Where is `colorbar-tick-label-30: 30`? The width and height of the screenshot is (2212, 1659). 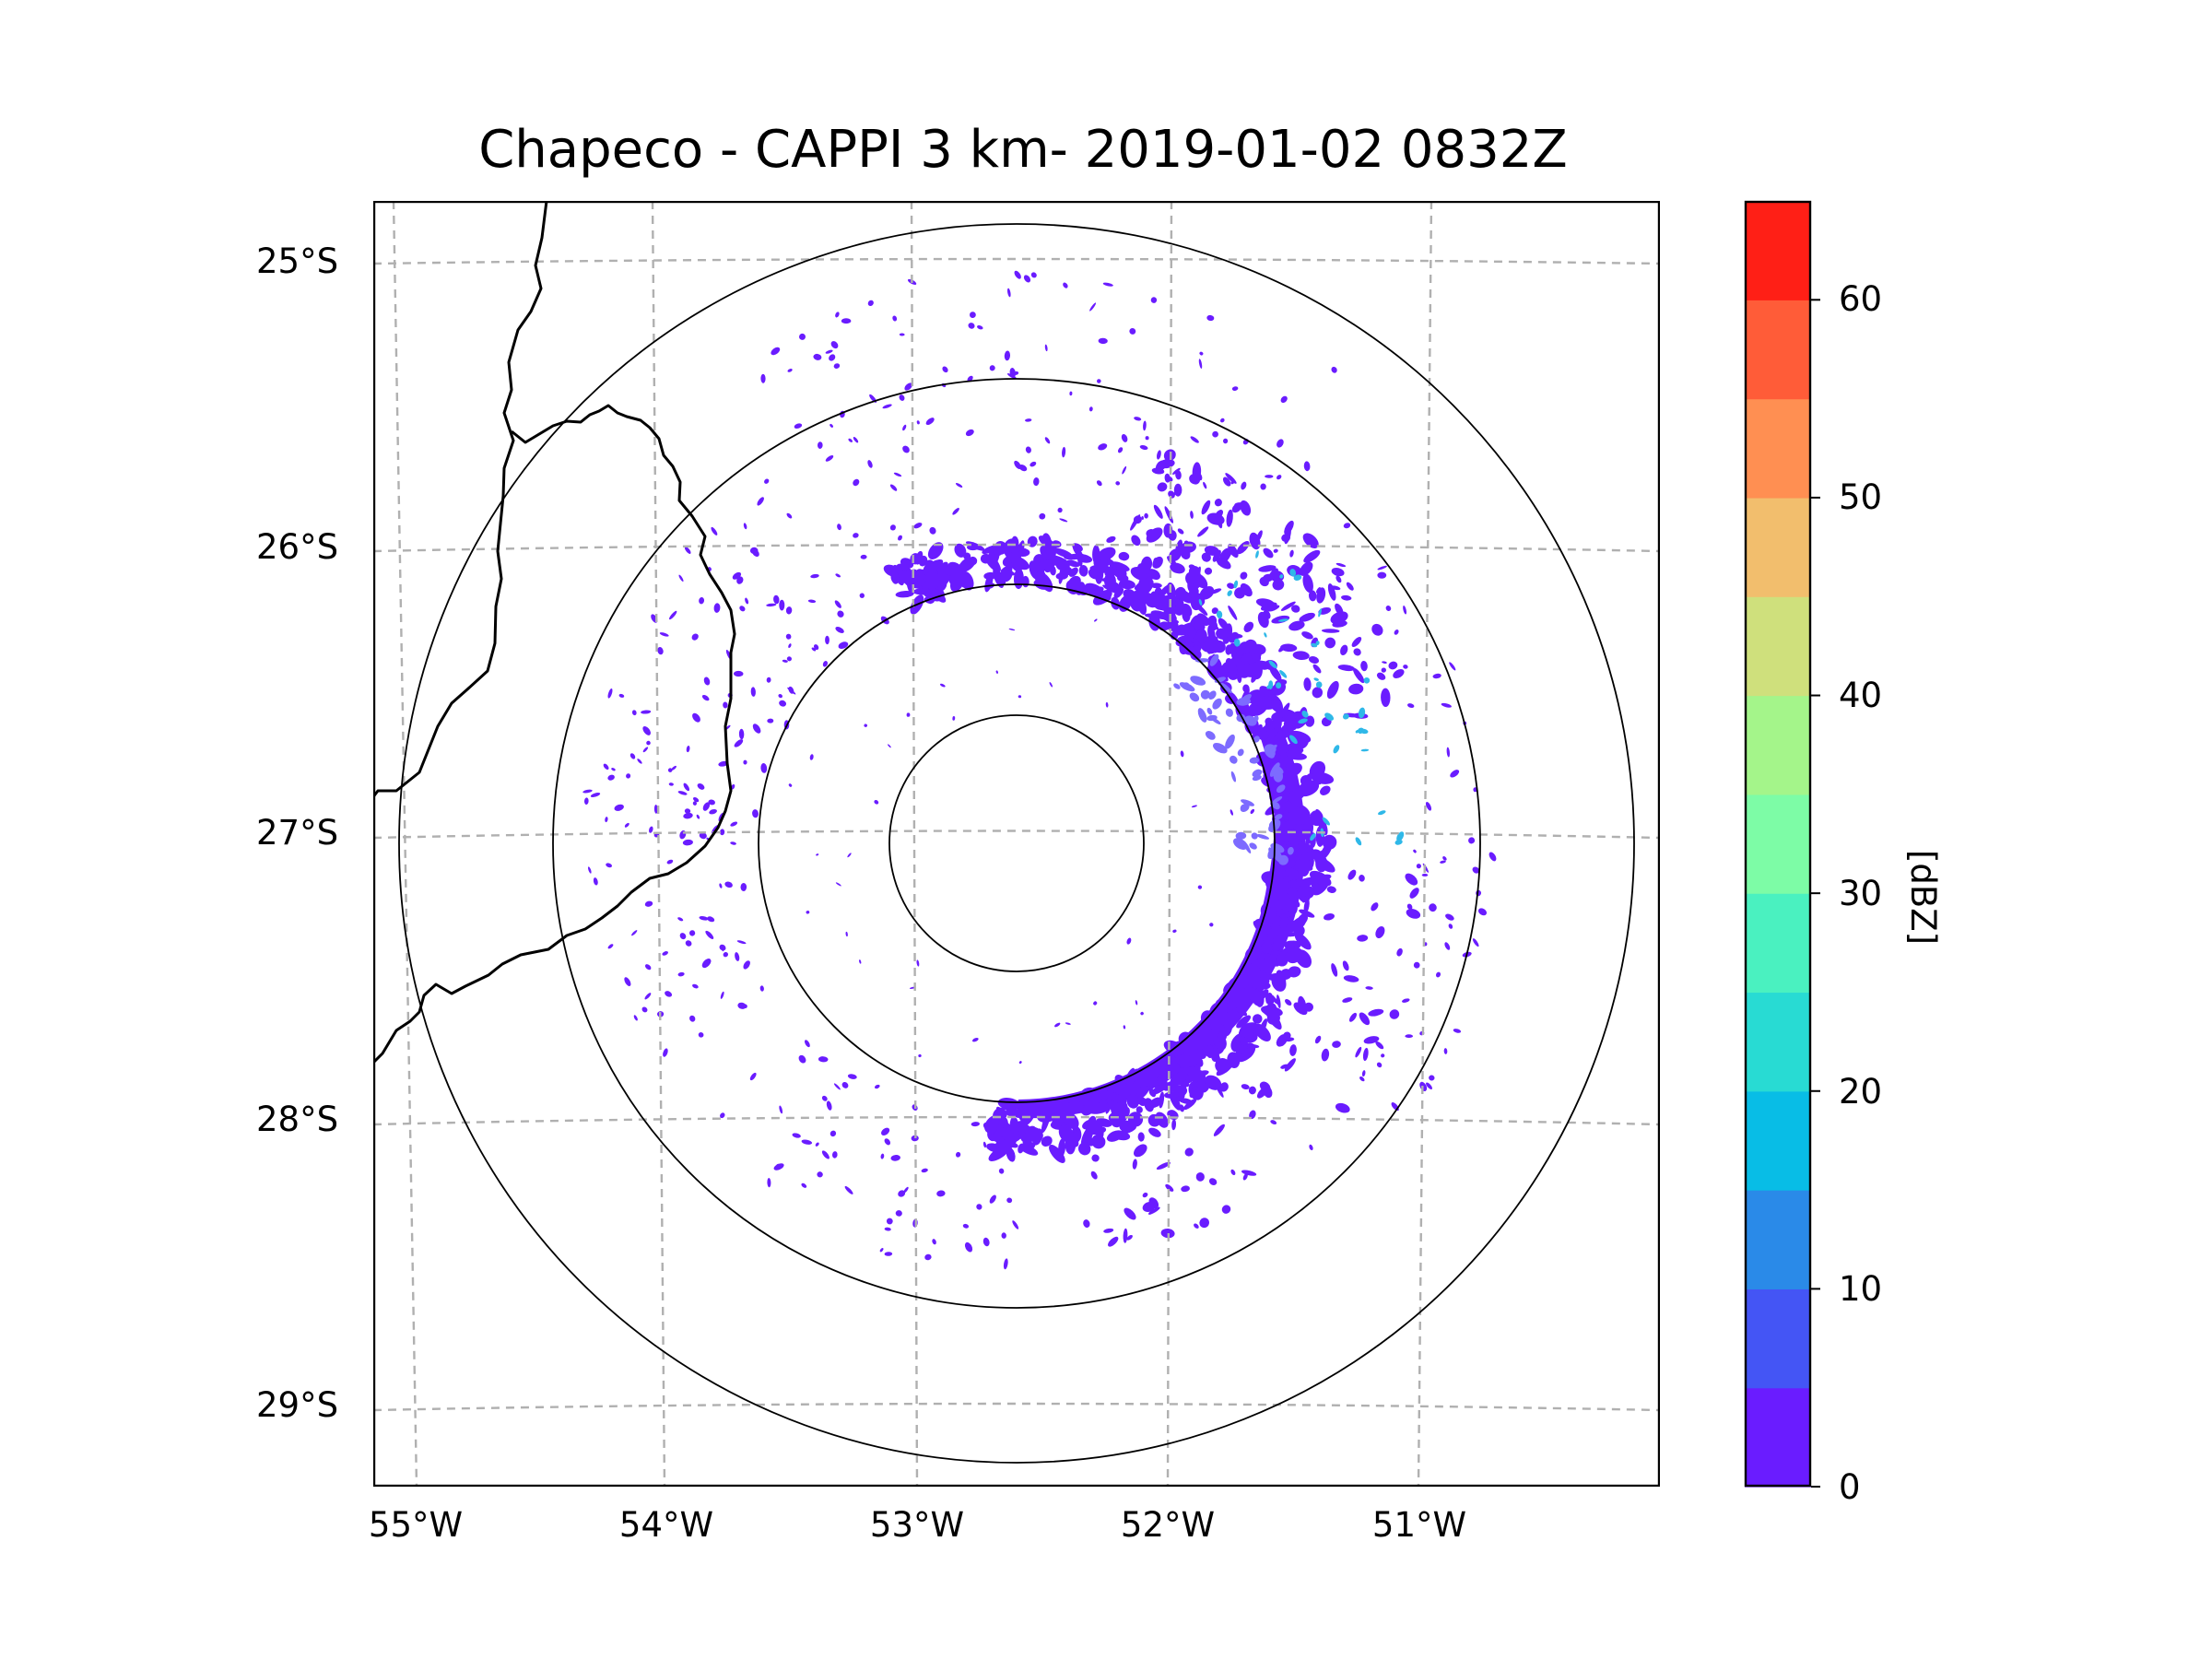 colorbar-tick-label-30: 30 is located at coordinates (1861, 893).